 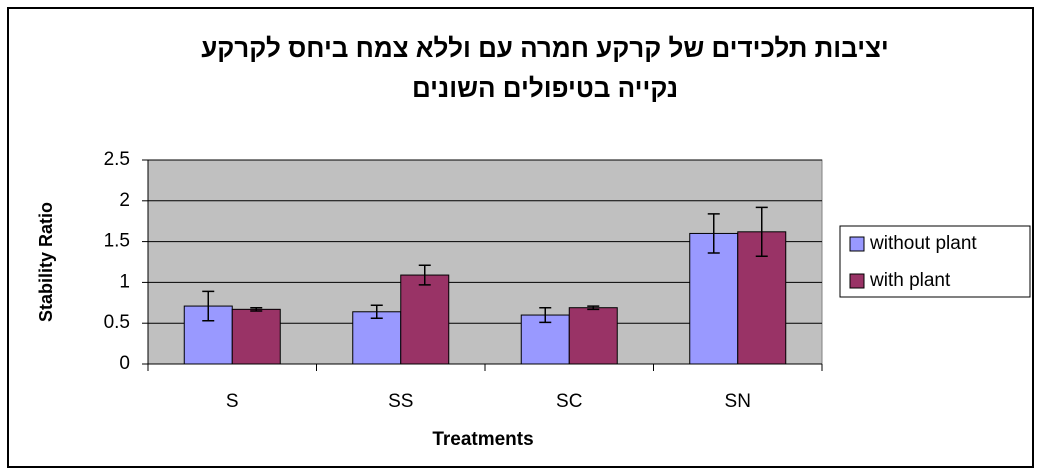 I want to click on legend-label: with plant, so click(x=910, y=280).